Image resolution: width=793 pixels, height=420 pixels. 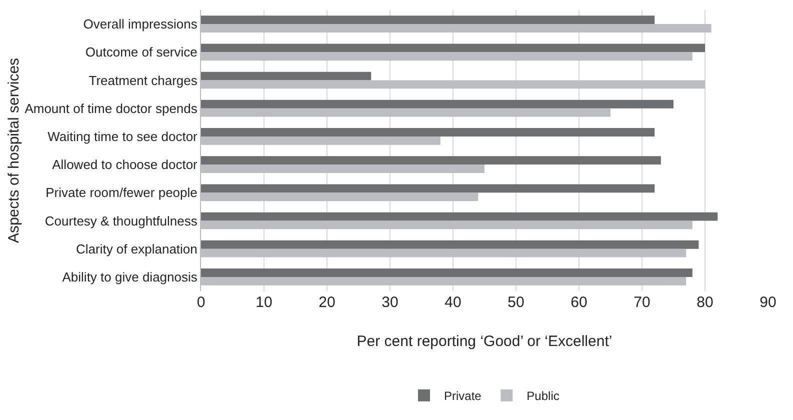 What do you see at coordinates (130, 277) in the screenshot?
I see `y-tick-label: Ability to give diagnosis` at bounding box center [130, 277].